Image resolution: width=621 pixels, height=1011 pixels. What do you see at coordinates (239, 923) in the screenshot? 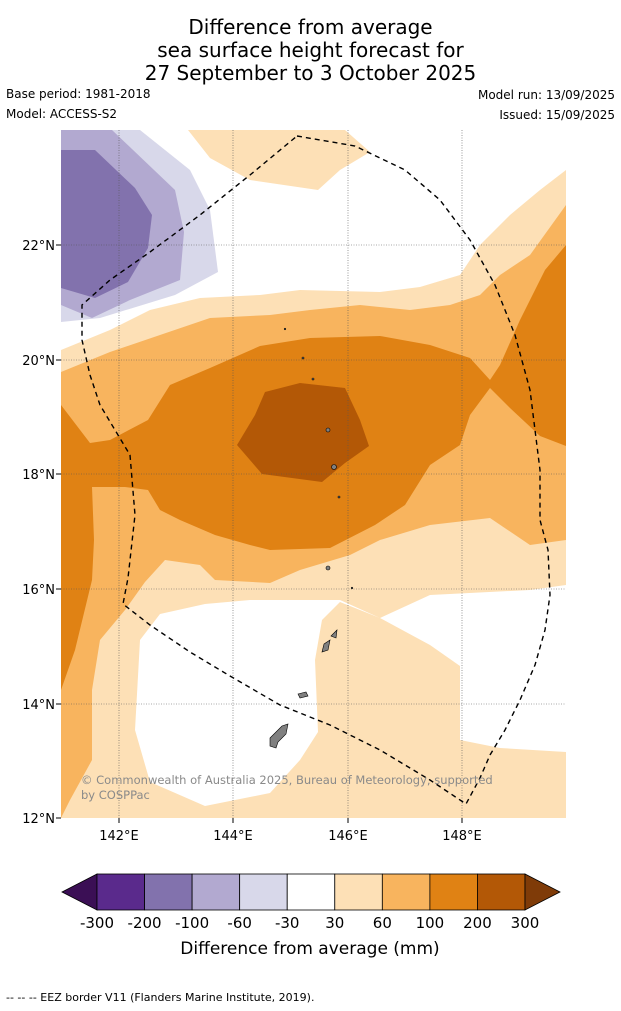
I see `colorbar-tick-label: -60` at bounding box center [239, 923].